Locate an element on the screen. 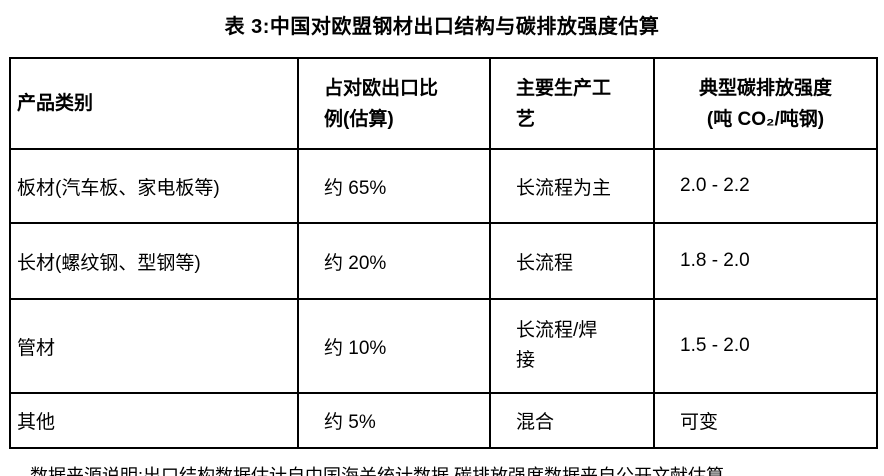  table-title: 表 3:中国对欧盟钢材出口结构与碳排放强度估算 is located at coordinates (442, 27).